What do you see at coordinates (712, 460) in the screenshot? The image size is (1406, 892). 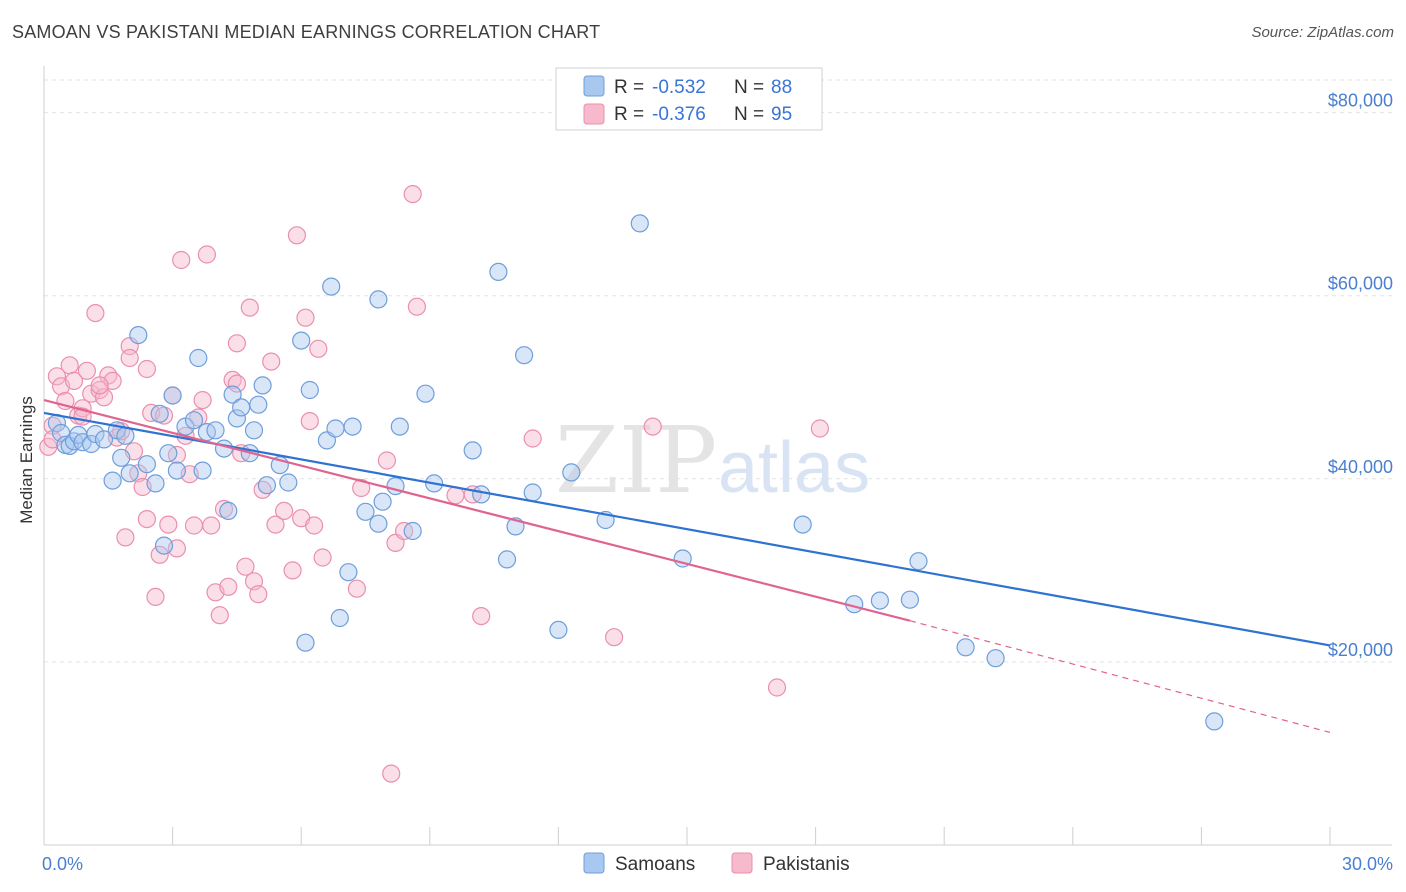 I see `watermark: ZIP atlas` at bounding box center [712, 460].